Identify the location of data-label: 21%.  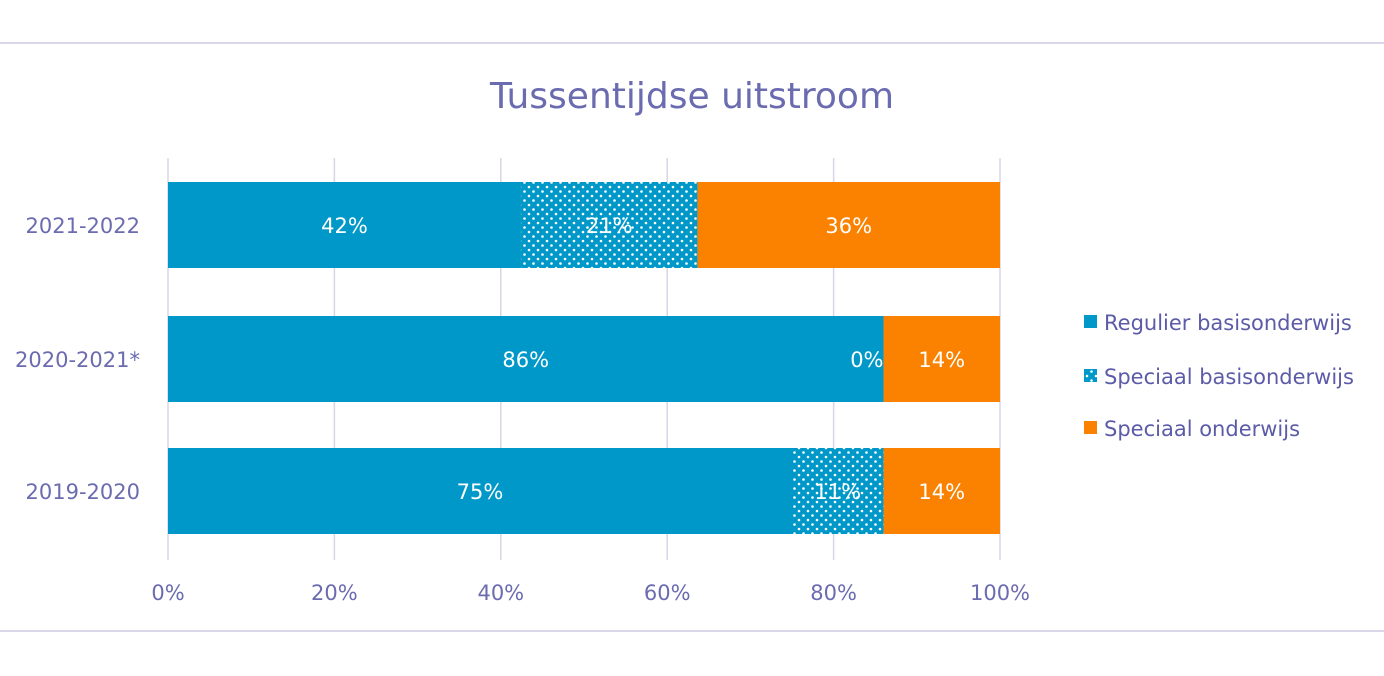
(609, 226).